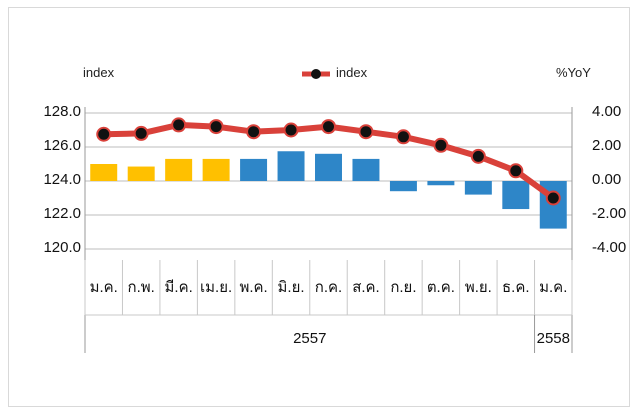 Image resolution: width=639 pixels, height=410 pixels. What do you see at coordinates (328, 287) in the screenshot?
I see `category-label: ก.ค.` at bounding box center [328, 287].